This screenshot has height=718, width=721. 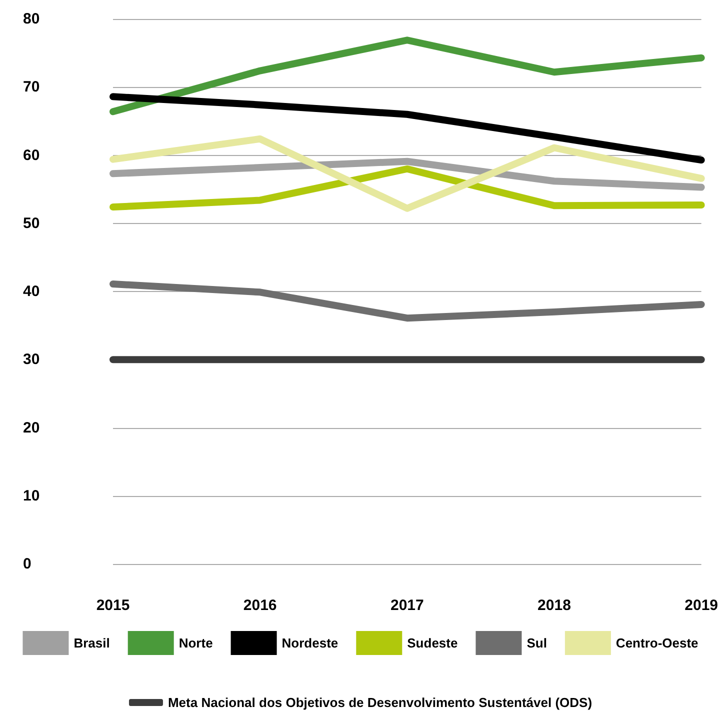 I want to click on x-tick-label: 2018, so click(x=554, y=605).